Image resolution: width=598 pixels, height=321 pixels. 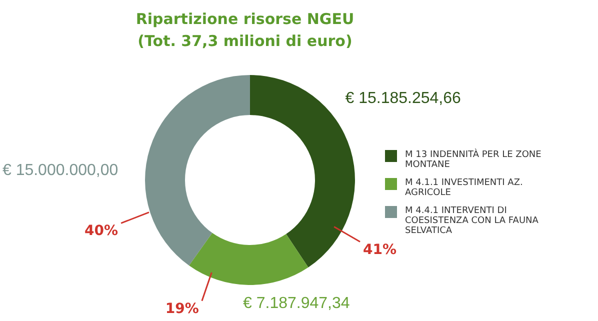 What do you see at coordinates (245, 19) in the screenshot?
I see `chart-title: Ripartizione risorse NGEU` at bounding box center [245, 19].